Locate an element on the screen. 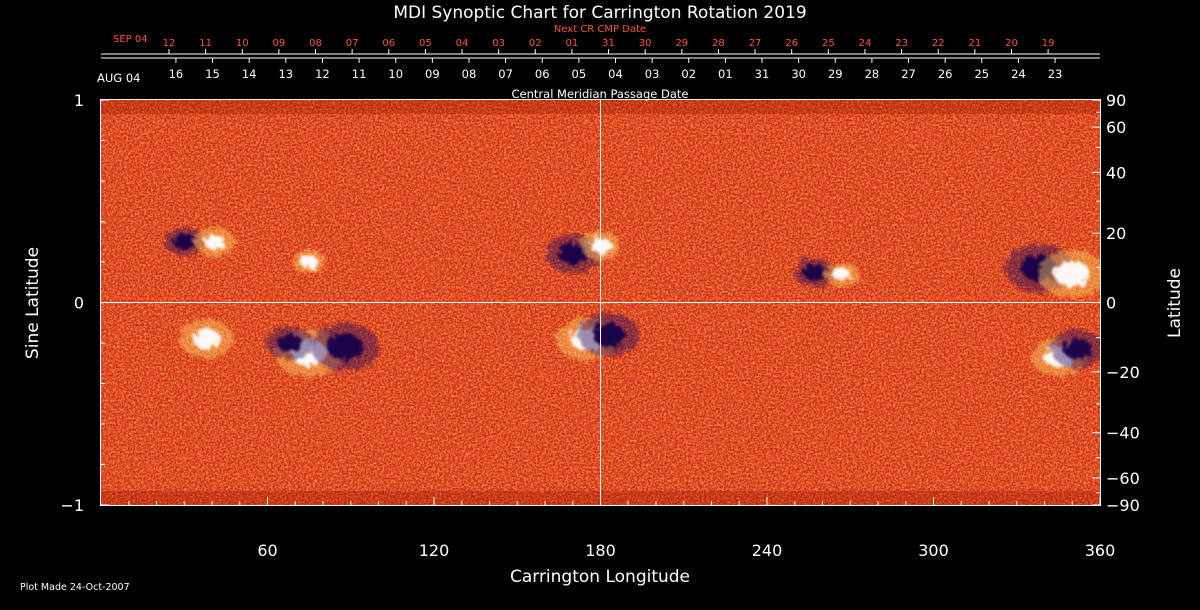 This screenshot has width=1200, height=610. current-cr-month-label: AUG 04 is located at coordinates (118, 78).